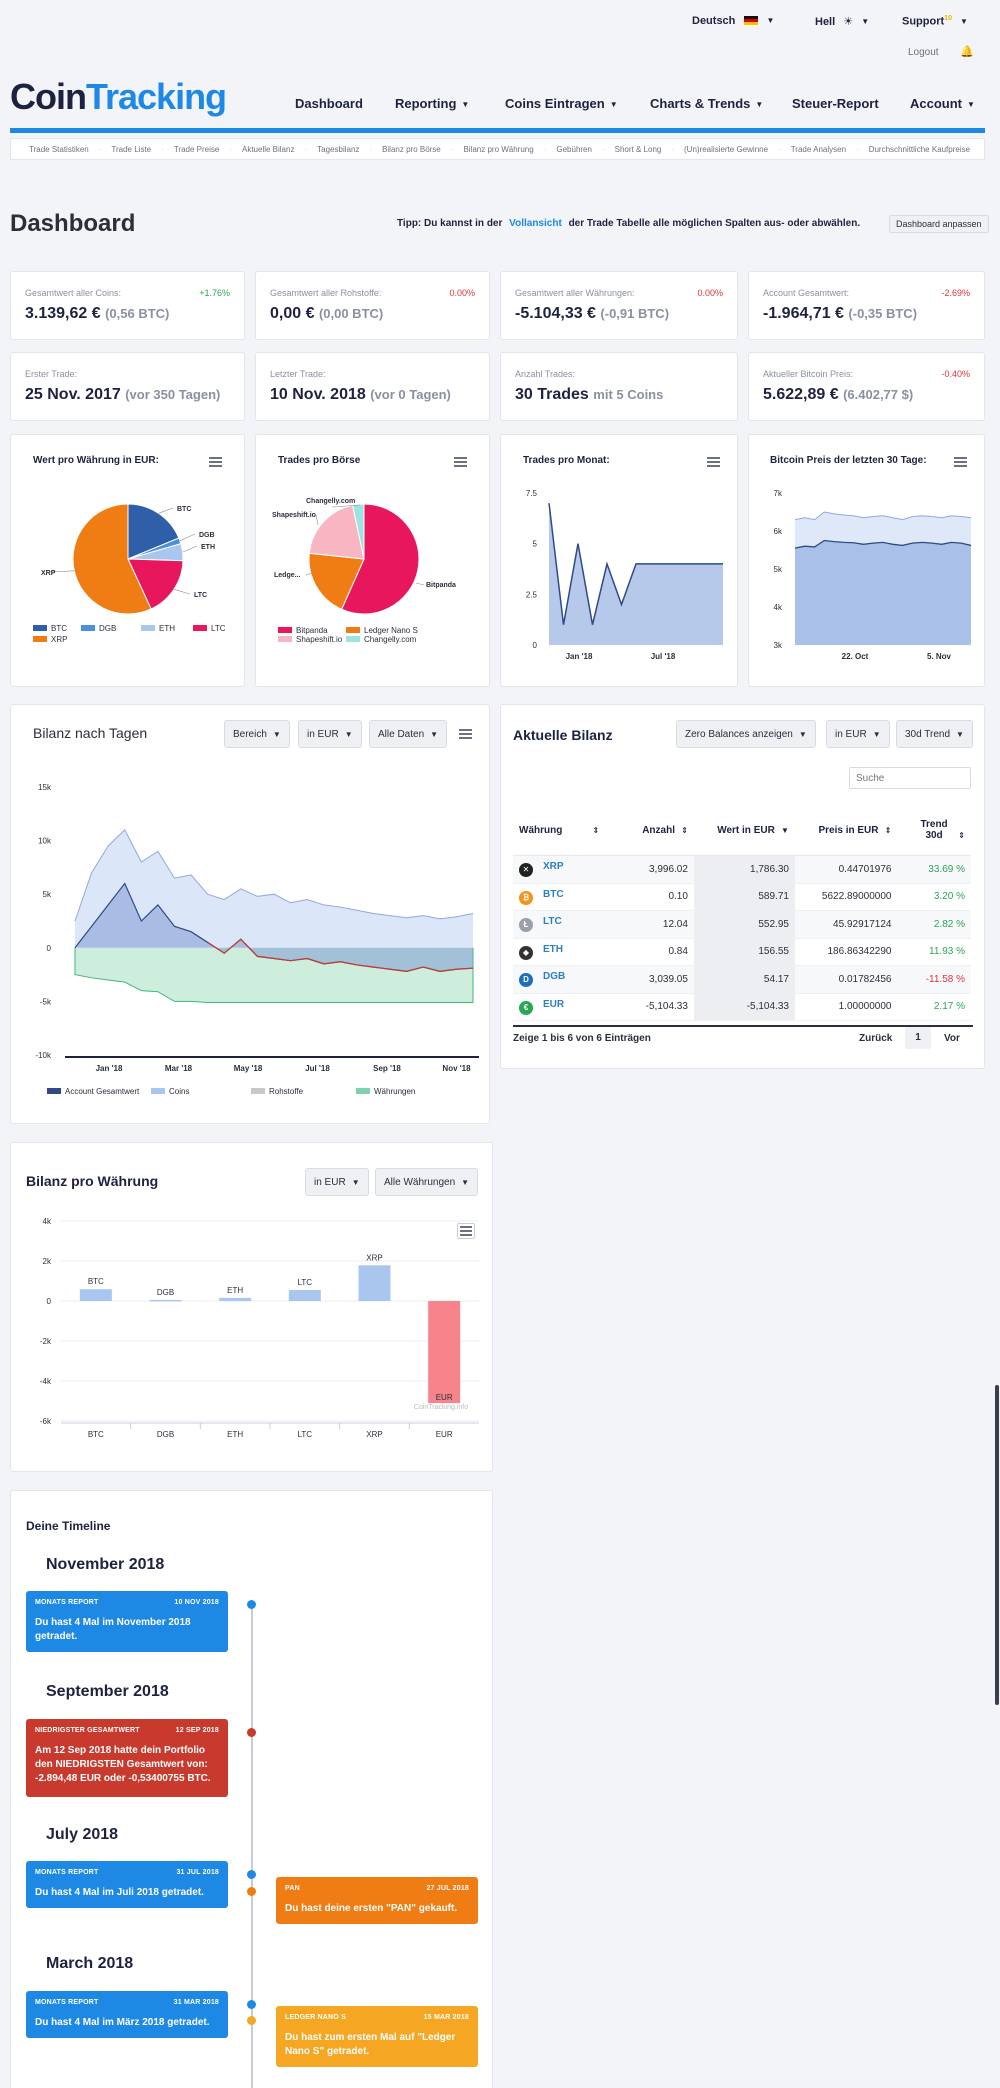 The width and height of the screenshot is (1000, 2088). I want to click on theme-label: Hell, so click(825, 22).